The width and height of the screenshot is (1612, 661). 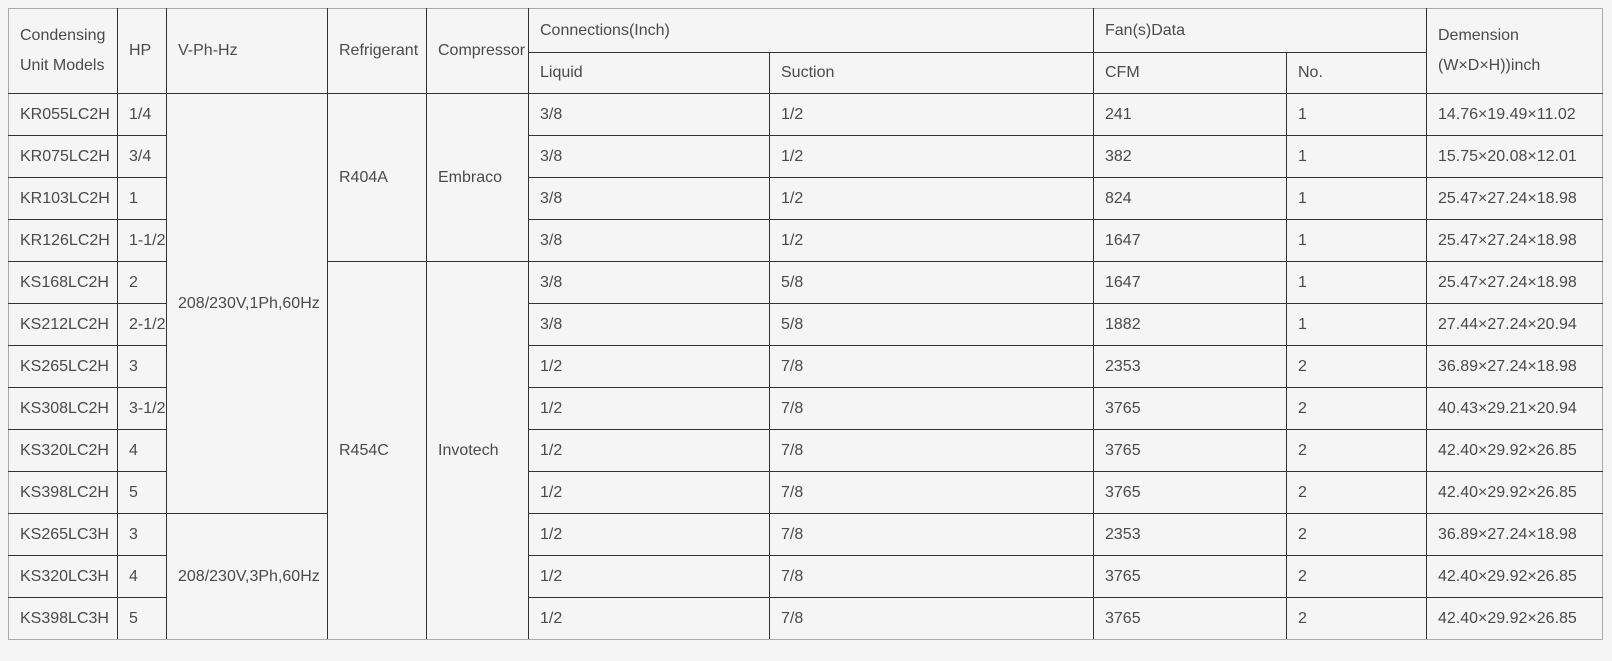 What do you see at coordinates (477, 51) in the screenshot?
I see `header-compressor: Compressor` at bounding box center [477, 51].